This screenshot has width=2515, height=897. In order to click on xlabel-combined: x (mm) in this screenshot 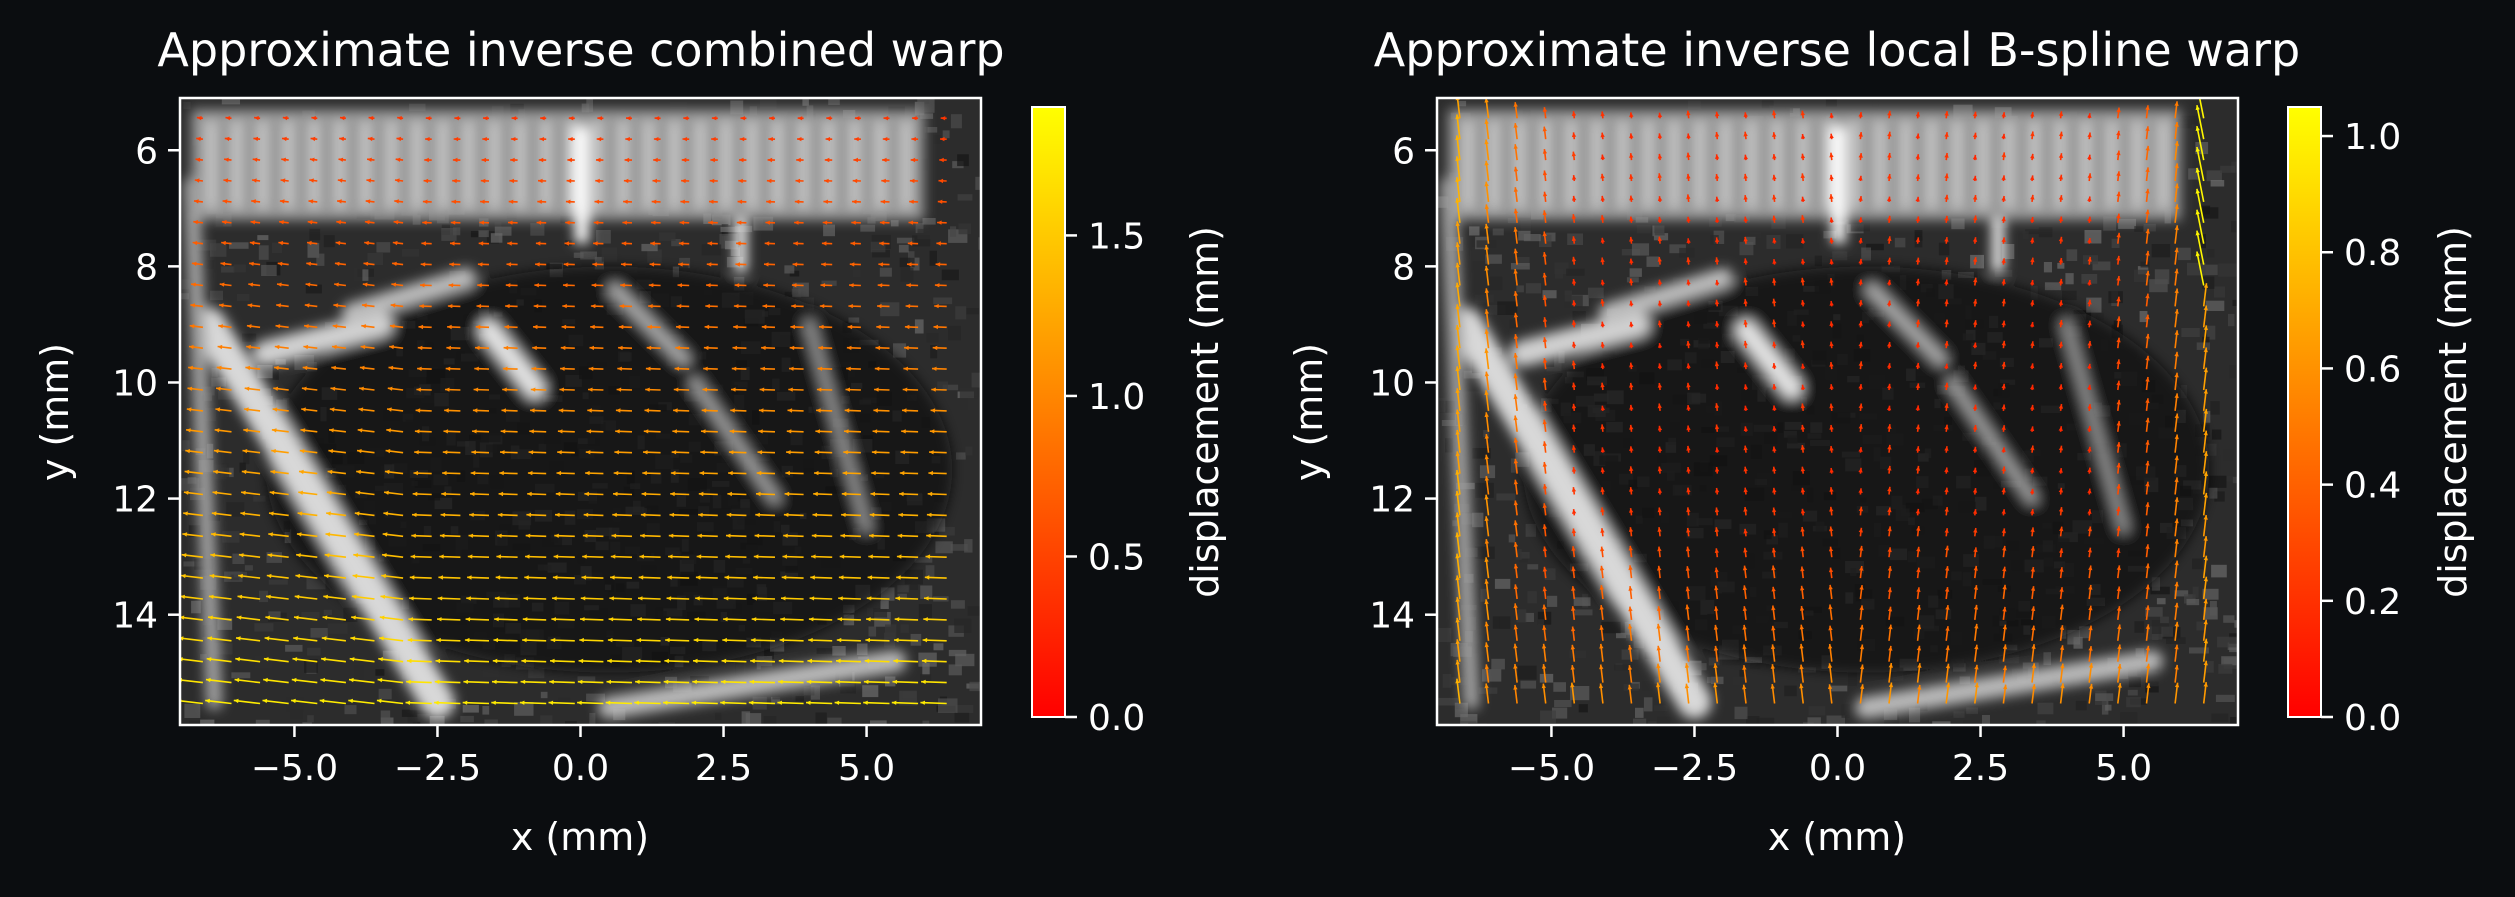, I will do `click(580, 837)`.